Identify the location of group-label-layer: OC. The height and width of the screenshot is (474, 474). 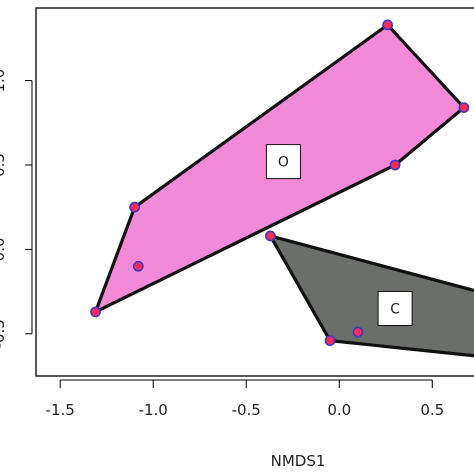
(339, 235).